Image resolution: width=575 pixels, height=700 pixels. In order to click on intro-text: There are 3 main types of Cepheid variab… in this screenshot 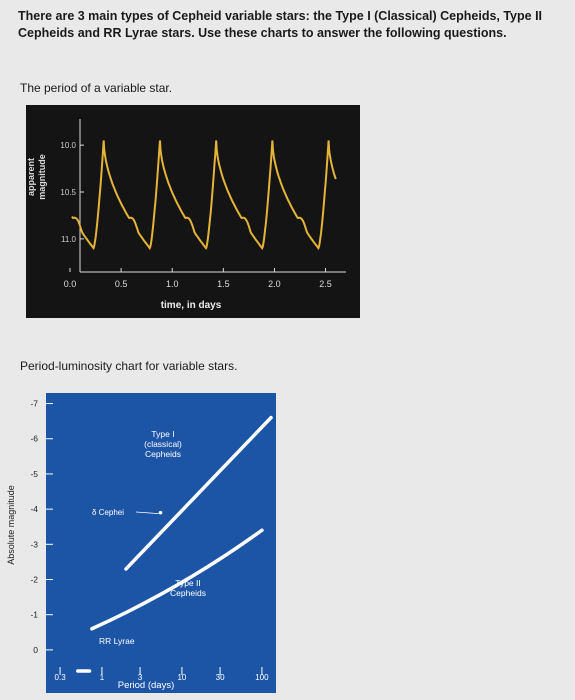, I will do `click(280, 24)`.